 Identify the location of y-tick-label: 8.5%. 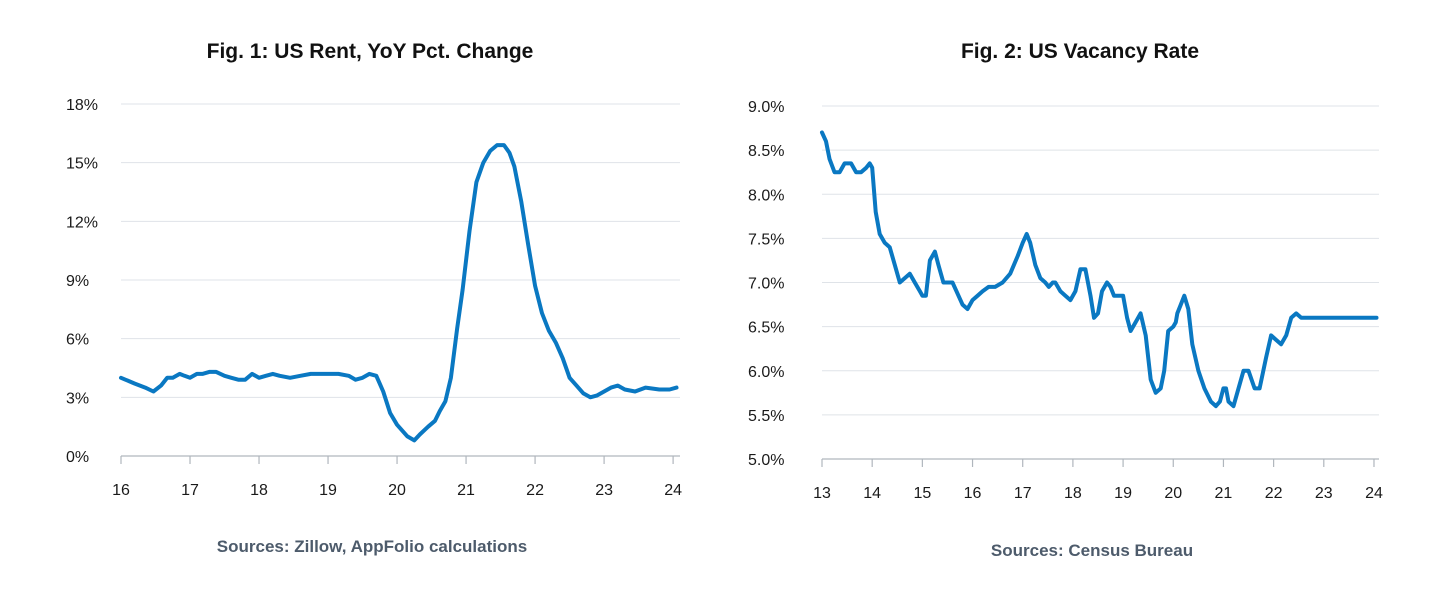
(766, 151).